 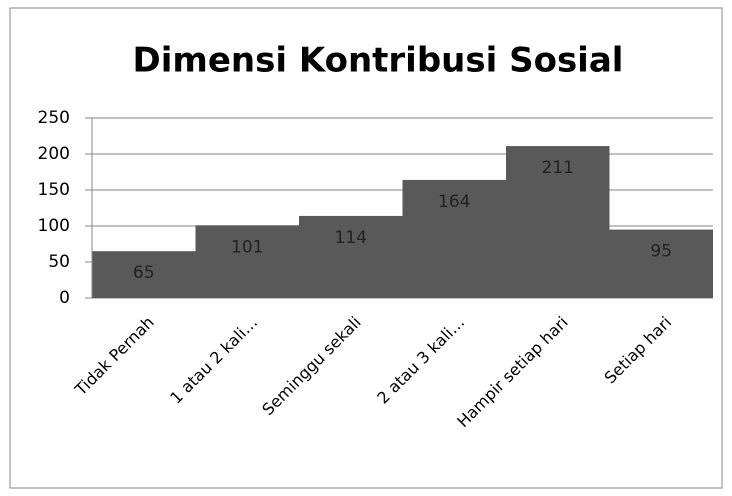 What do you see at coordinates (247, 247) in the screenshot?
I see `value-label: 101` at bounding box center [247, 247].